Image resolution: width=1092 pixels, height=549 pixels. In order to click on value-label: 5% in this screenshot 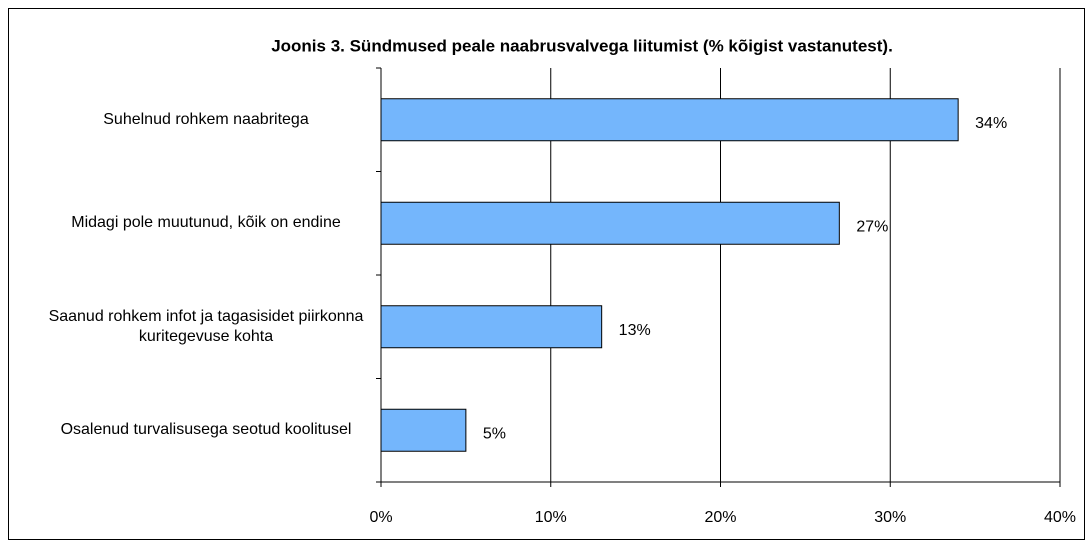, I will do `click(494, 433)`.